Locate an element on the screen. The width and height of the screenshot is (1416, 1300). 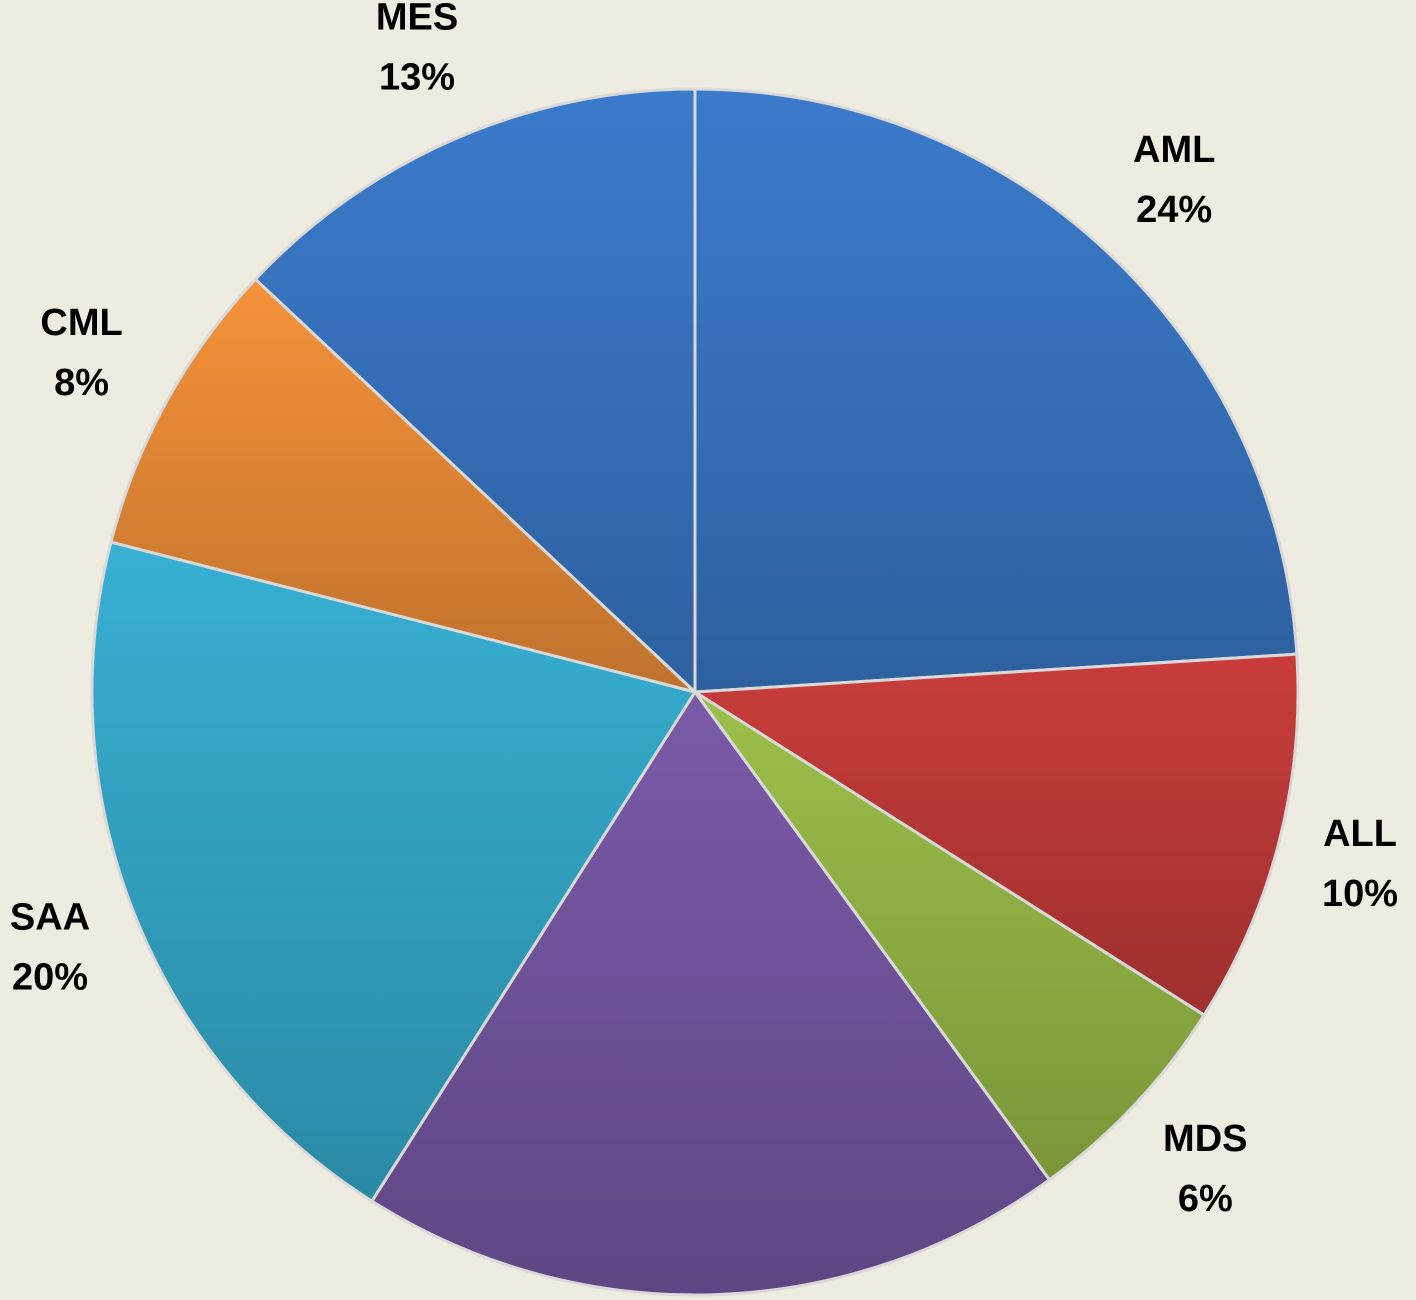
value-label: 13% is located at coordinates (417, 78).